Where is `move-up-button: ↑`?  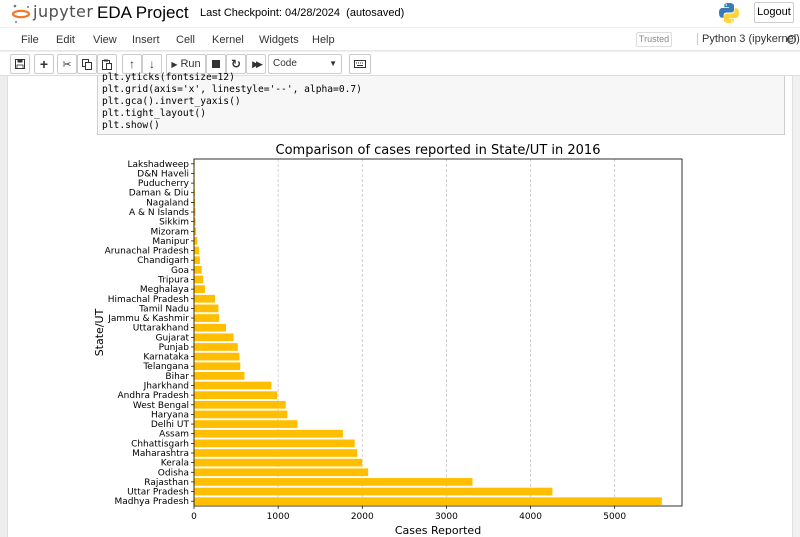
move-up-button: ↑ is located at coordinates (132, 64).